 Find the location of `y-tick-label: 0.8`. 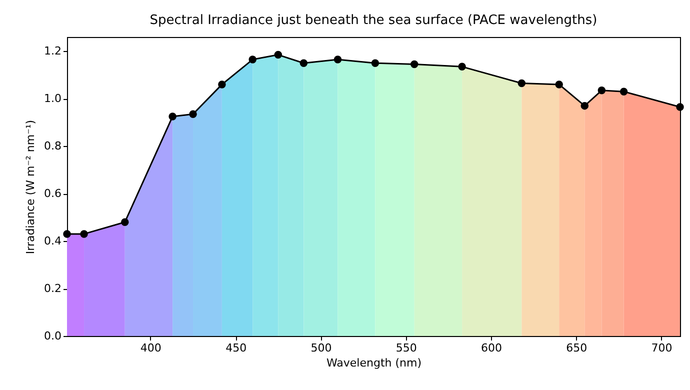

y-tick-label: 0.8 is located at coordinates (53, 146).